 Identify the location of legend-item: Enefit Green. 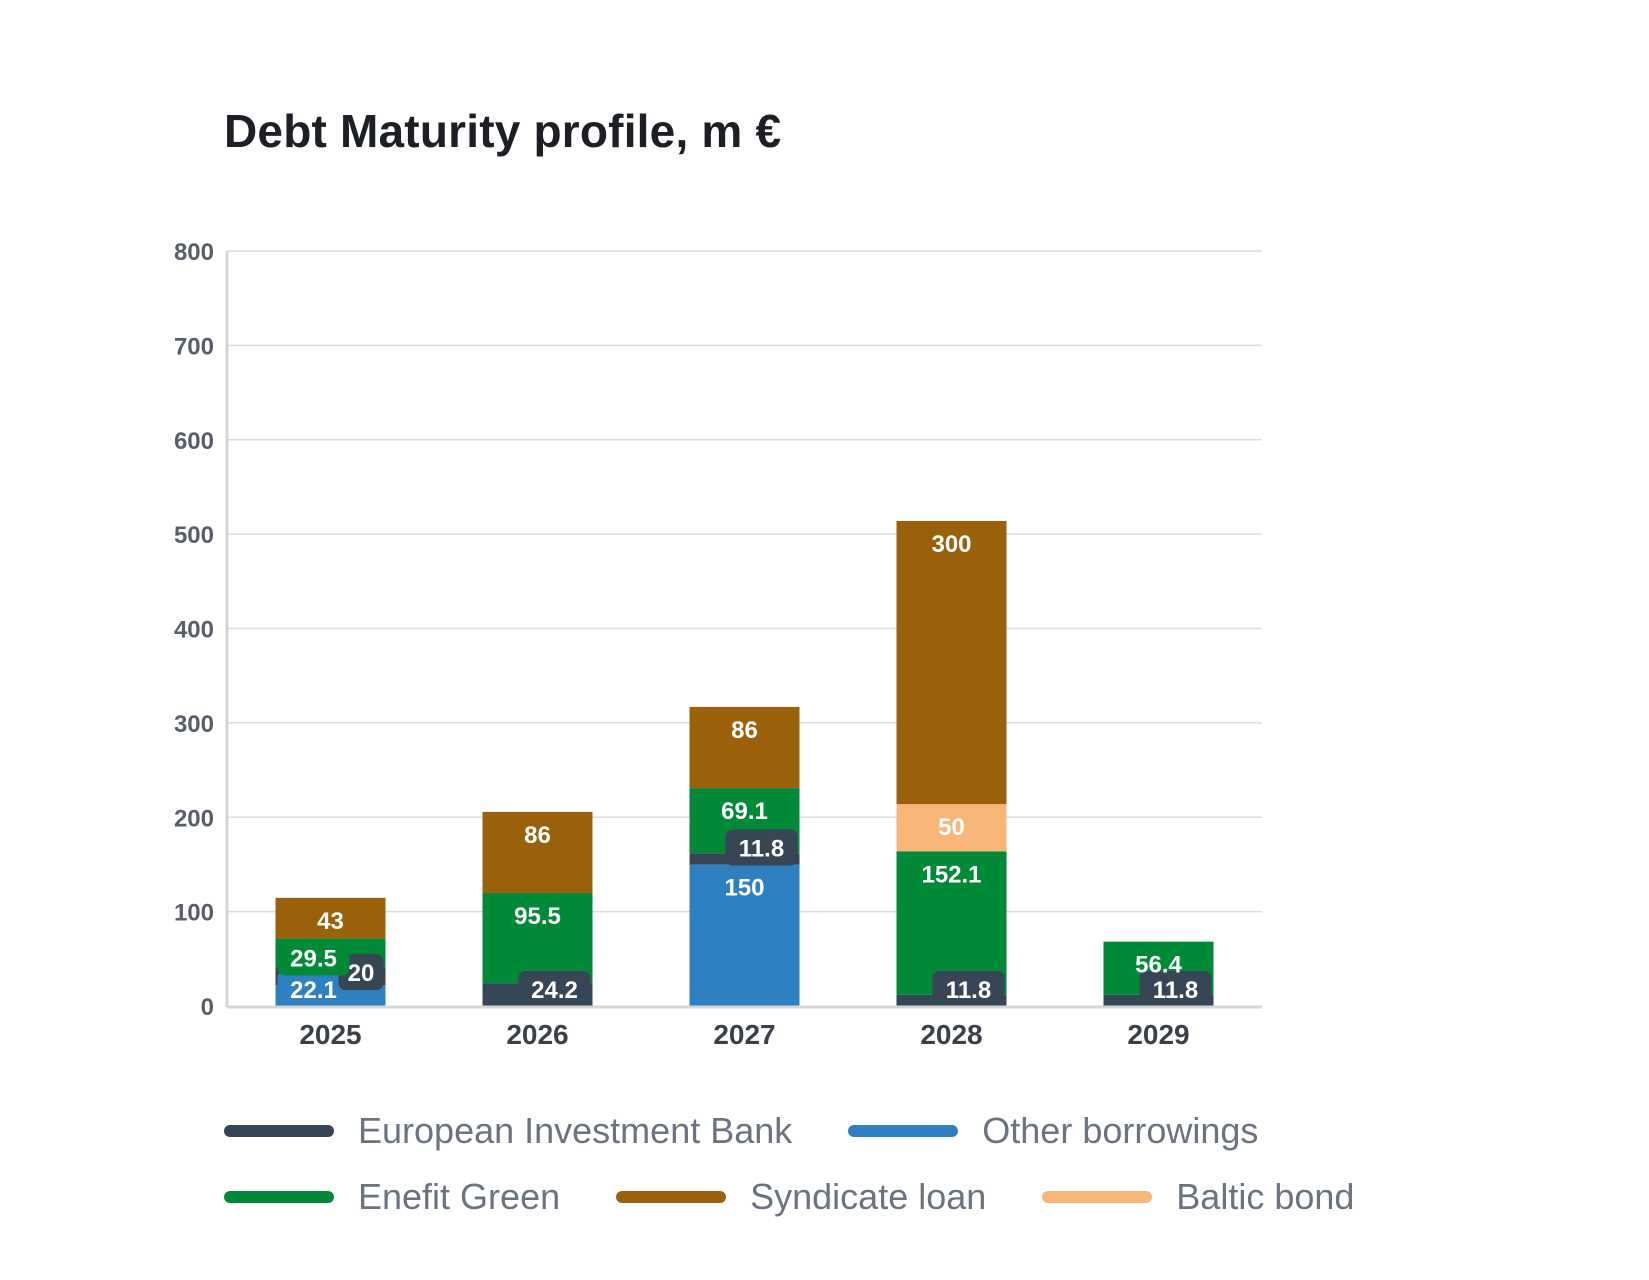
(392, 1197).